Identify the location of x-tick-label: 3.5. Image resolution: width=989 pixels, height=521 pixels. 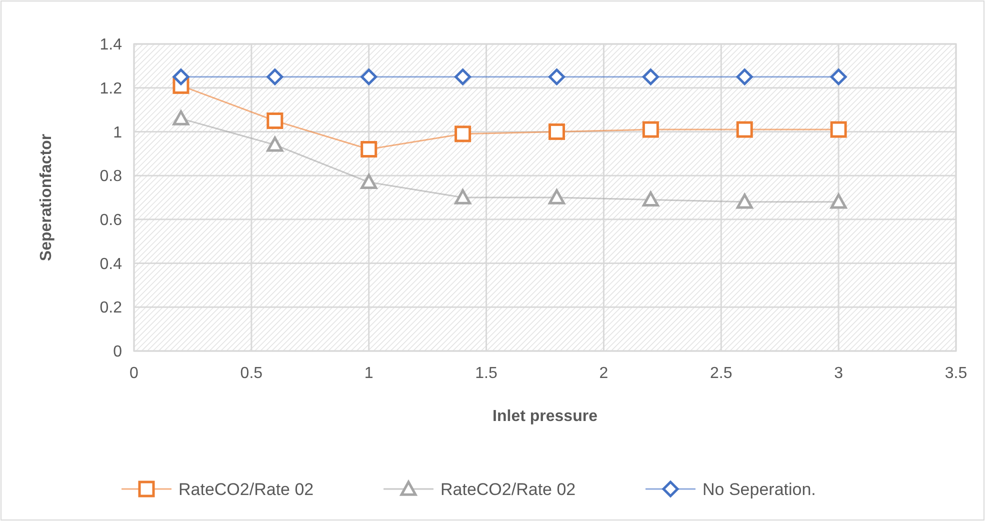
(956, 373).